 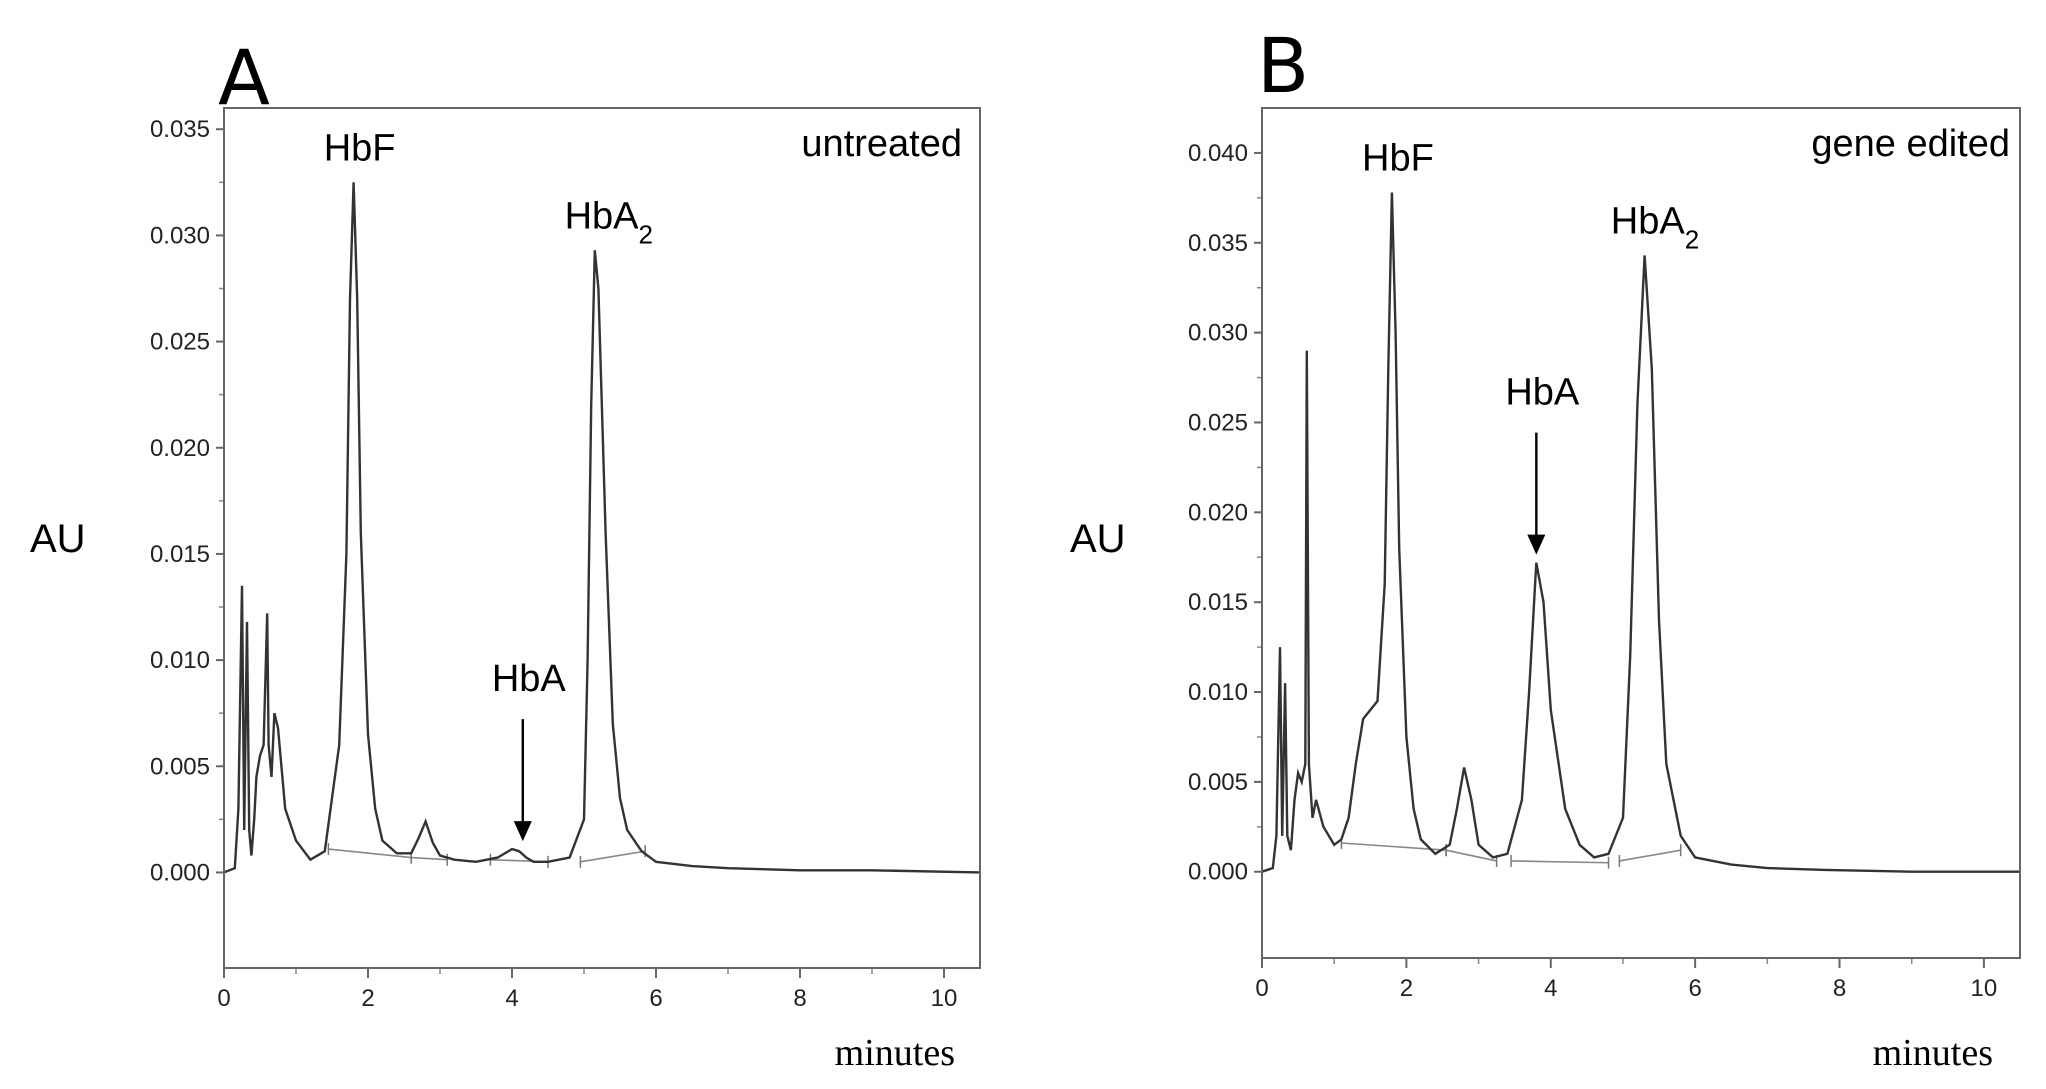 What do you see at coordinates (187, 501) in the screenshot?
I see `y-ticks: 0.000 0.005 0.010 0.015 0.020 0.025 0.030 0.035` at bounding box center [187, 501].